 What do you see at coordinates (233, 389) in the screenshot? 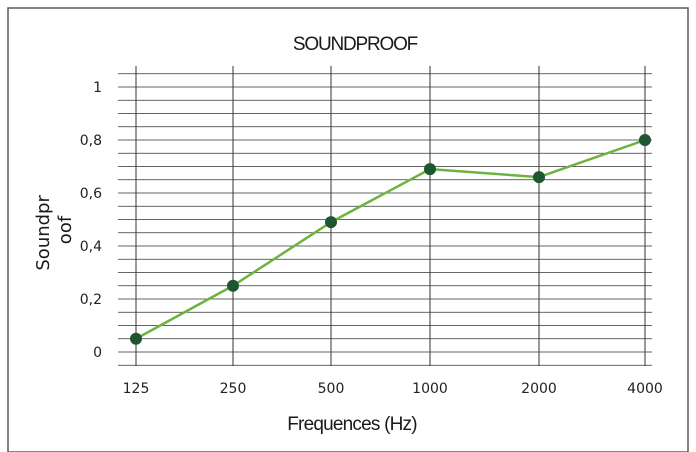
I see `x-tick-label: 250` at bounding box center [233, 389].